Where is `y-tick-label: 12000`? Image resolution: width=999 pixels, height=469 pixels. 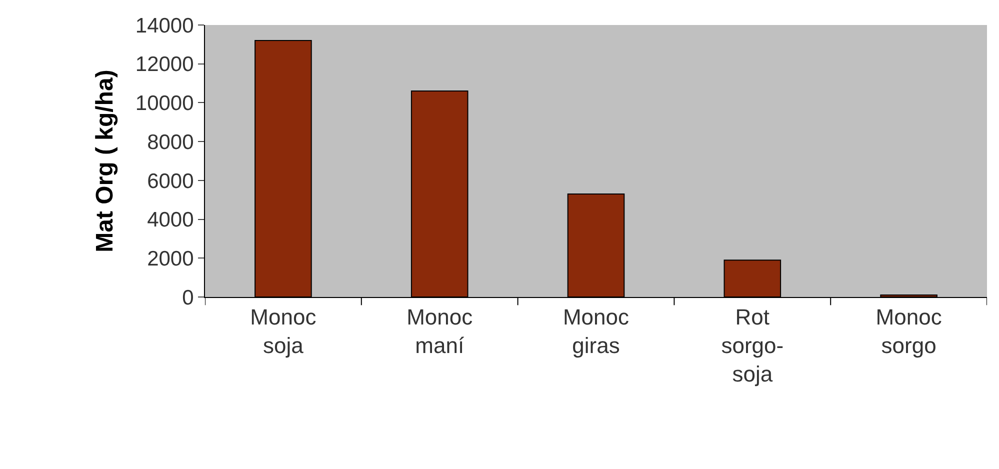 y-tick-label: 12000 is located at coordinates (164, 64).